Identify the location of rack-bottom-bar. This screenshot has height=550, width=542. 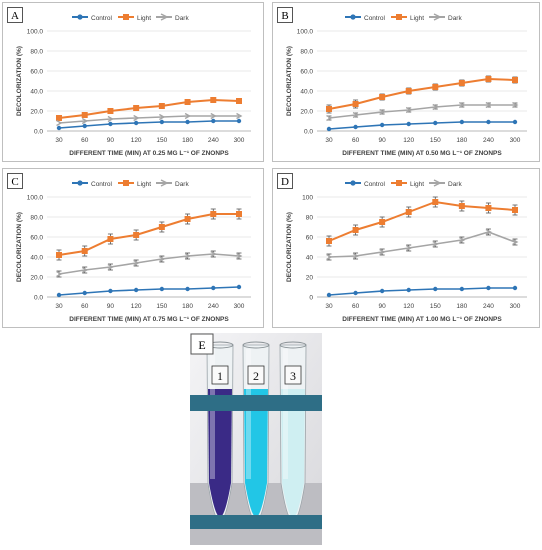
(256, 522).